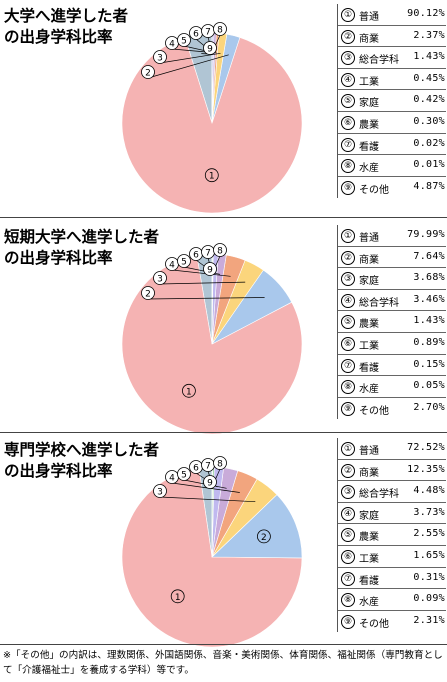  I want to click on legend-value: 1.65%, so click(429, 555).